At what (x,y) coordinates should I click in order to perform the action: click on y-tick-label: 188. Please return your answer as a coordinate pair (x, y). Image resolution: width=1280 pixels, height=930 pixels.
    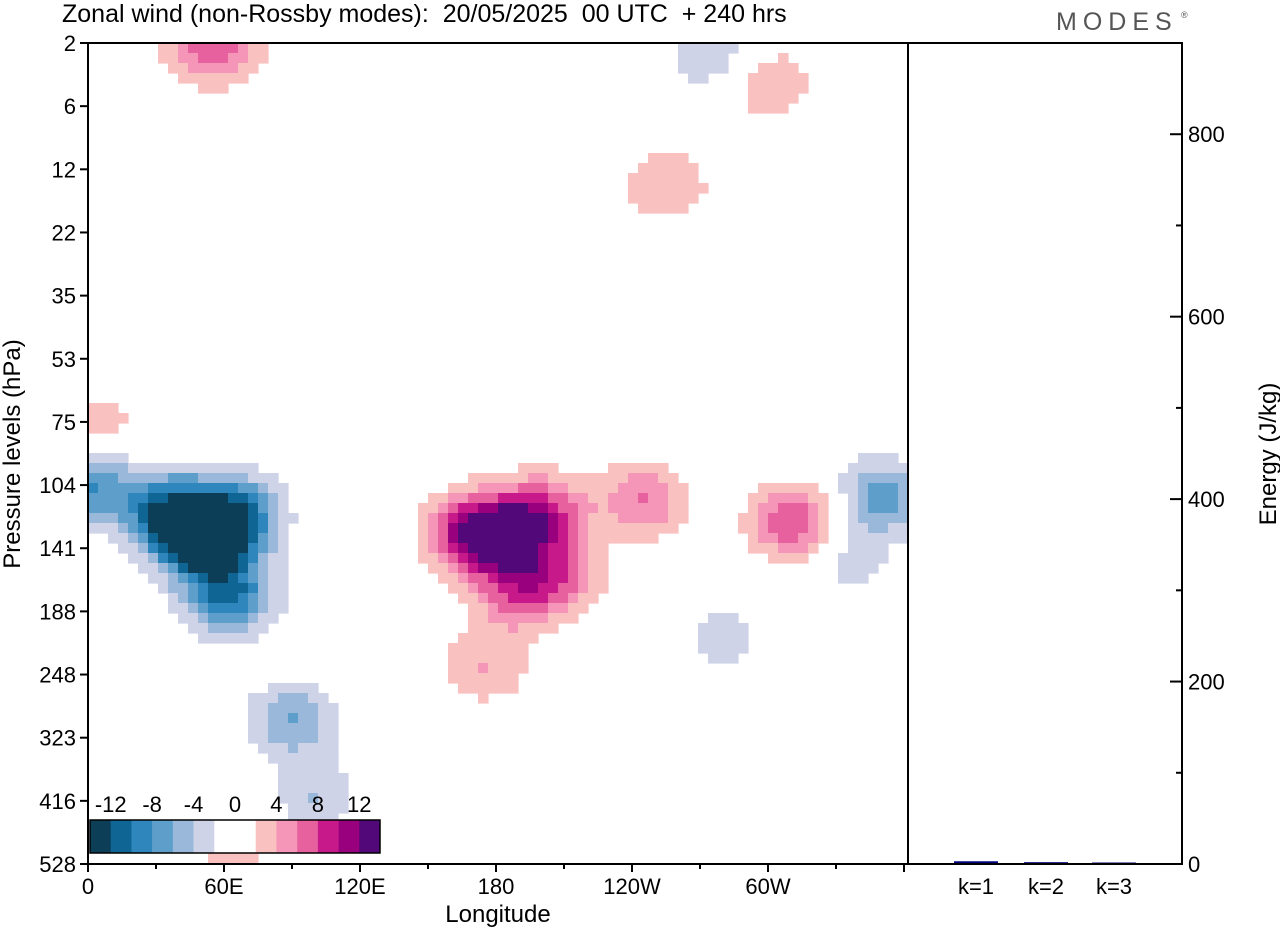
    Looking at the image, I should click on (57, 611).